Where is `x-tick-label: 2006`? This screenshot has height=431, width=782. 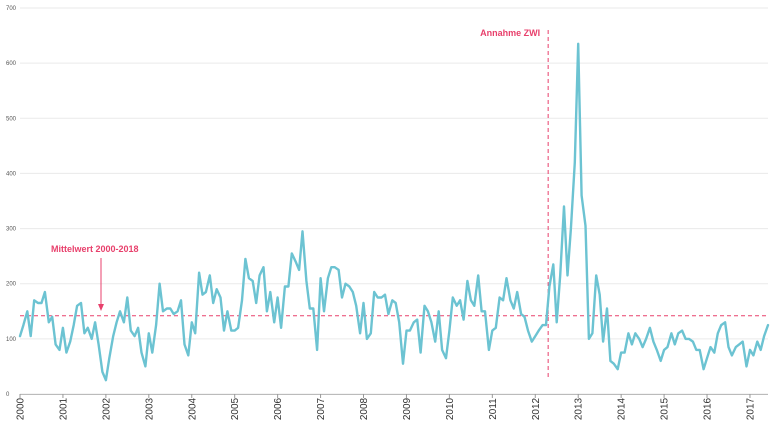 x-tick-label: 2006 is located at coordinates (278, 408).